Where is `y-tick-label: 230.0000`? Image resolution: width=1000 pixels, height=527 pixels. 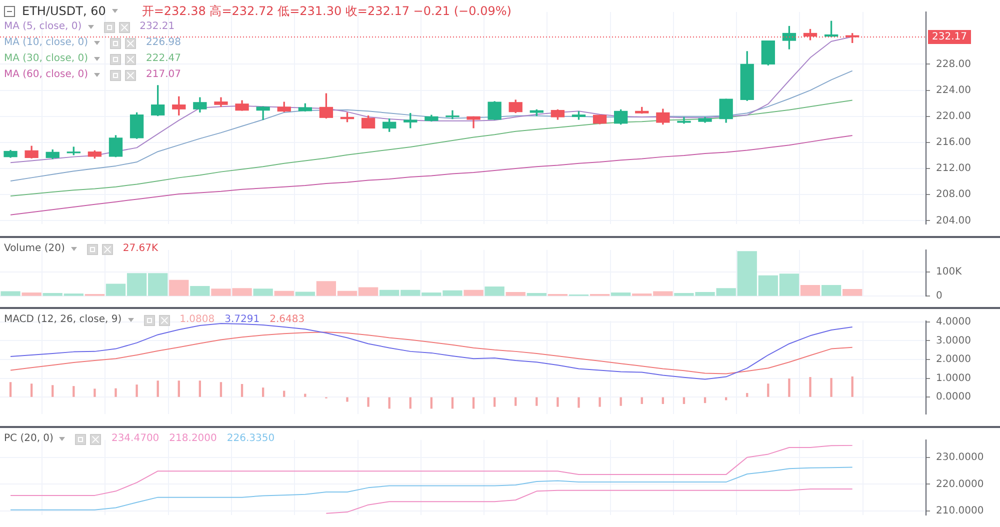 y-tick-label: 230.0000 is located at coordinates (960, 458).